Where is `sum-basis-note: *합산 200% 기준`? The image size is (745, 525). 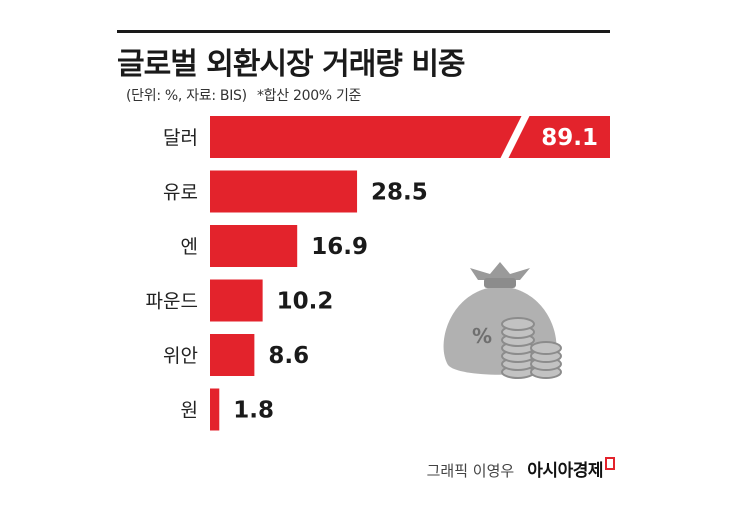 sum-basis-note: *합산 200% 기준 is located at coordinates (309, 96).